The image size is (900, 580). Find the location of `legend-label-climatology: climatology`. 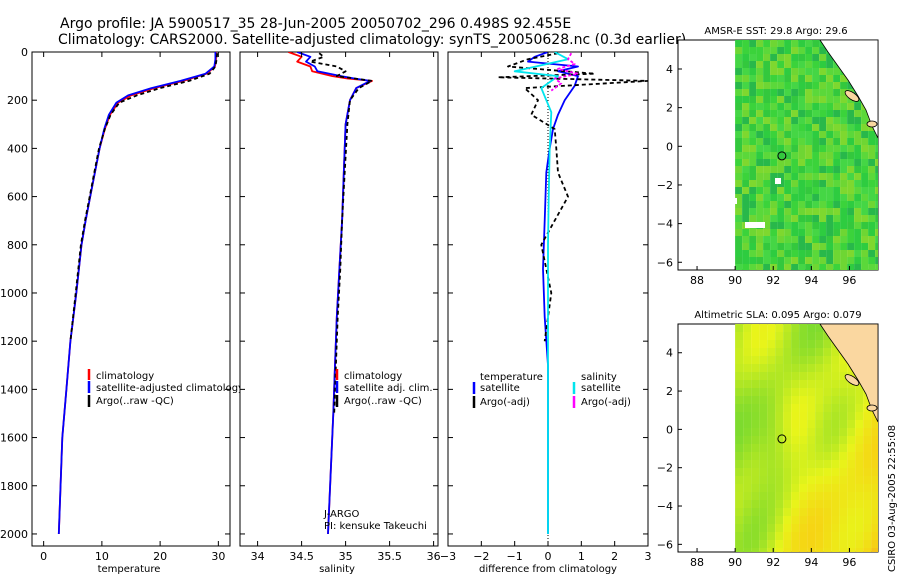

legend-label-climatology: climatology is located at coordinates (125, 376).